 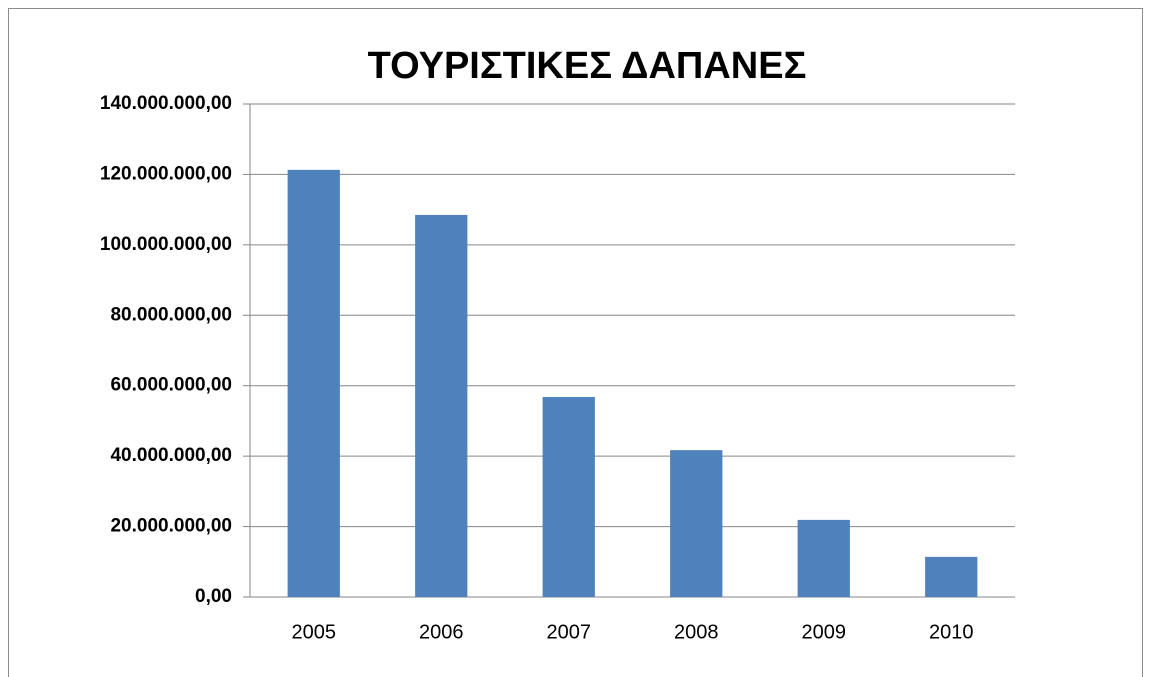 I want to click on y-tick-label: 80.000.000,00, so click(x=171, y=314).